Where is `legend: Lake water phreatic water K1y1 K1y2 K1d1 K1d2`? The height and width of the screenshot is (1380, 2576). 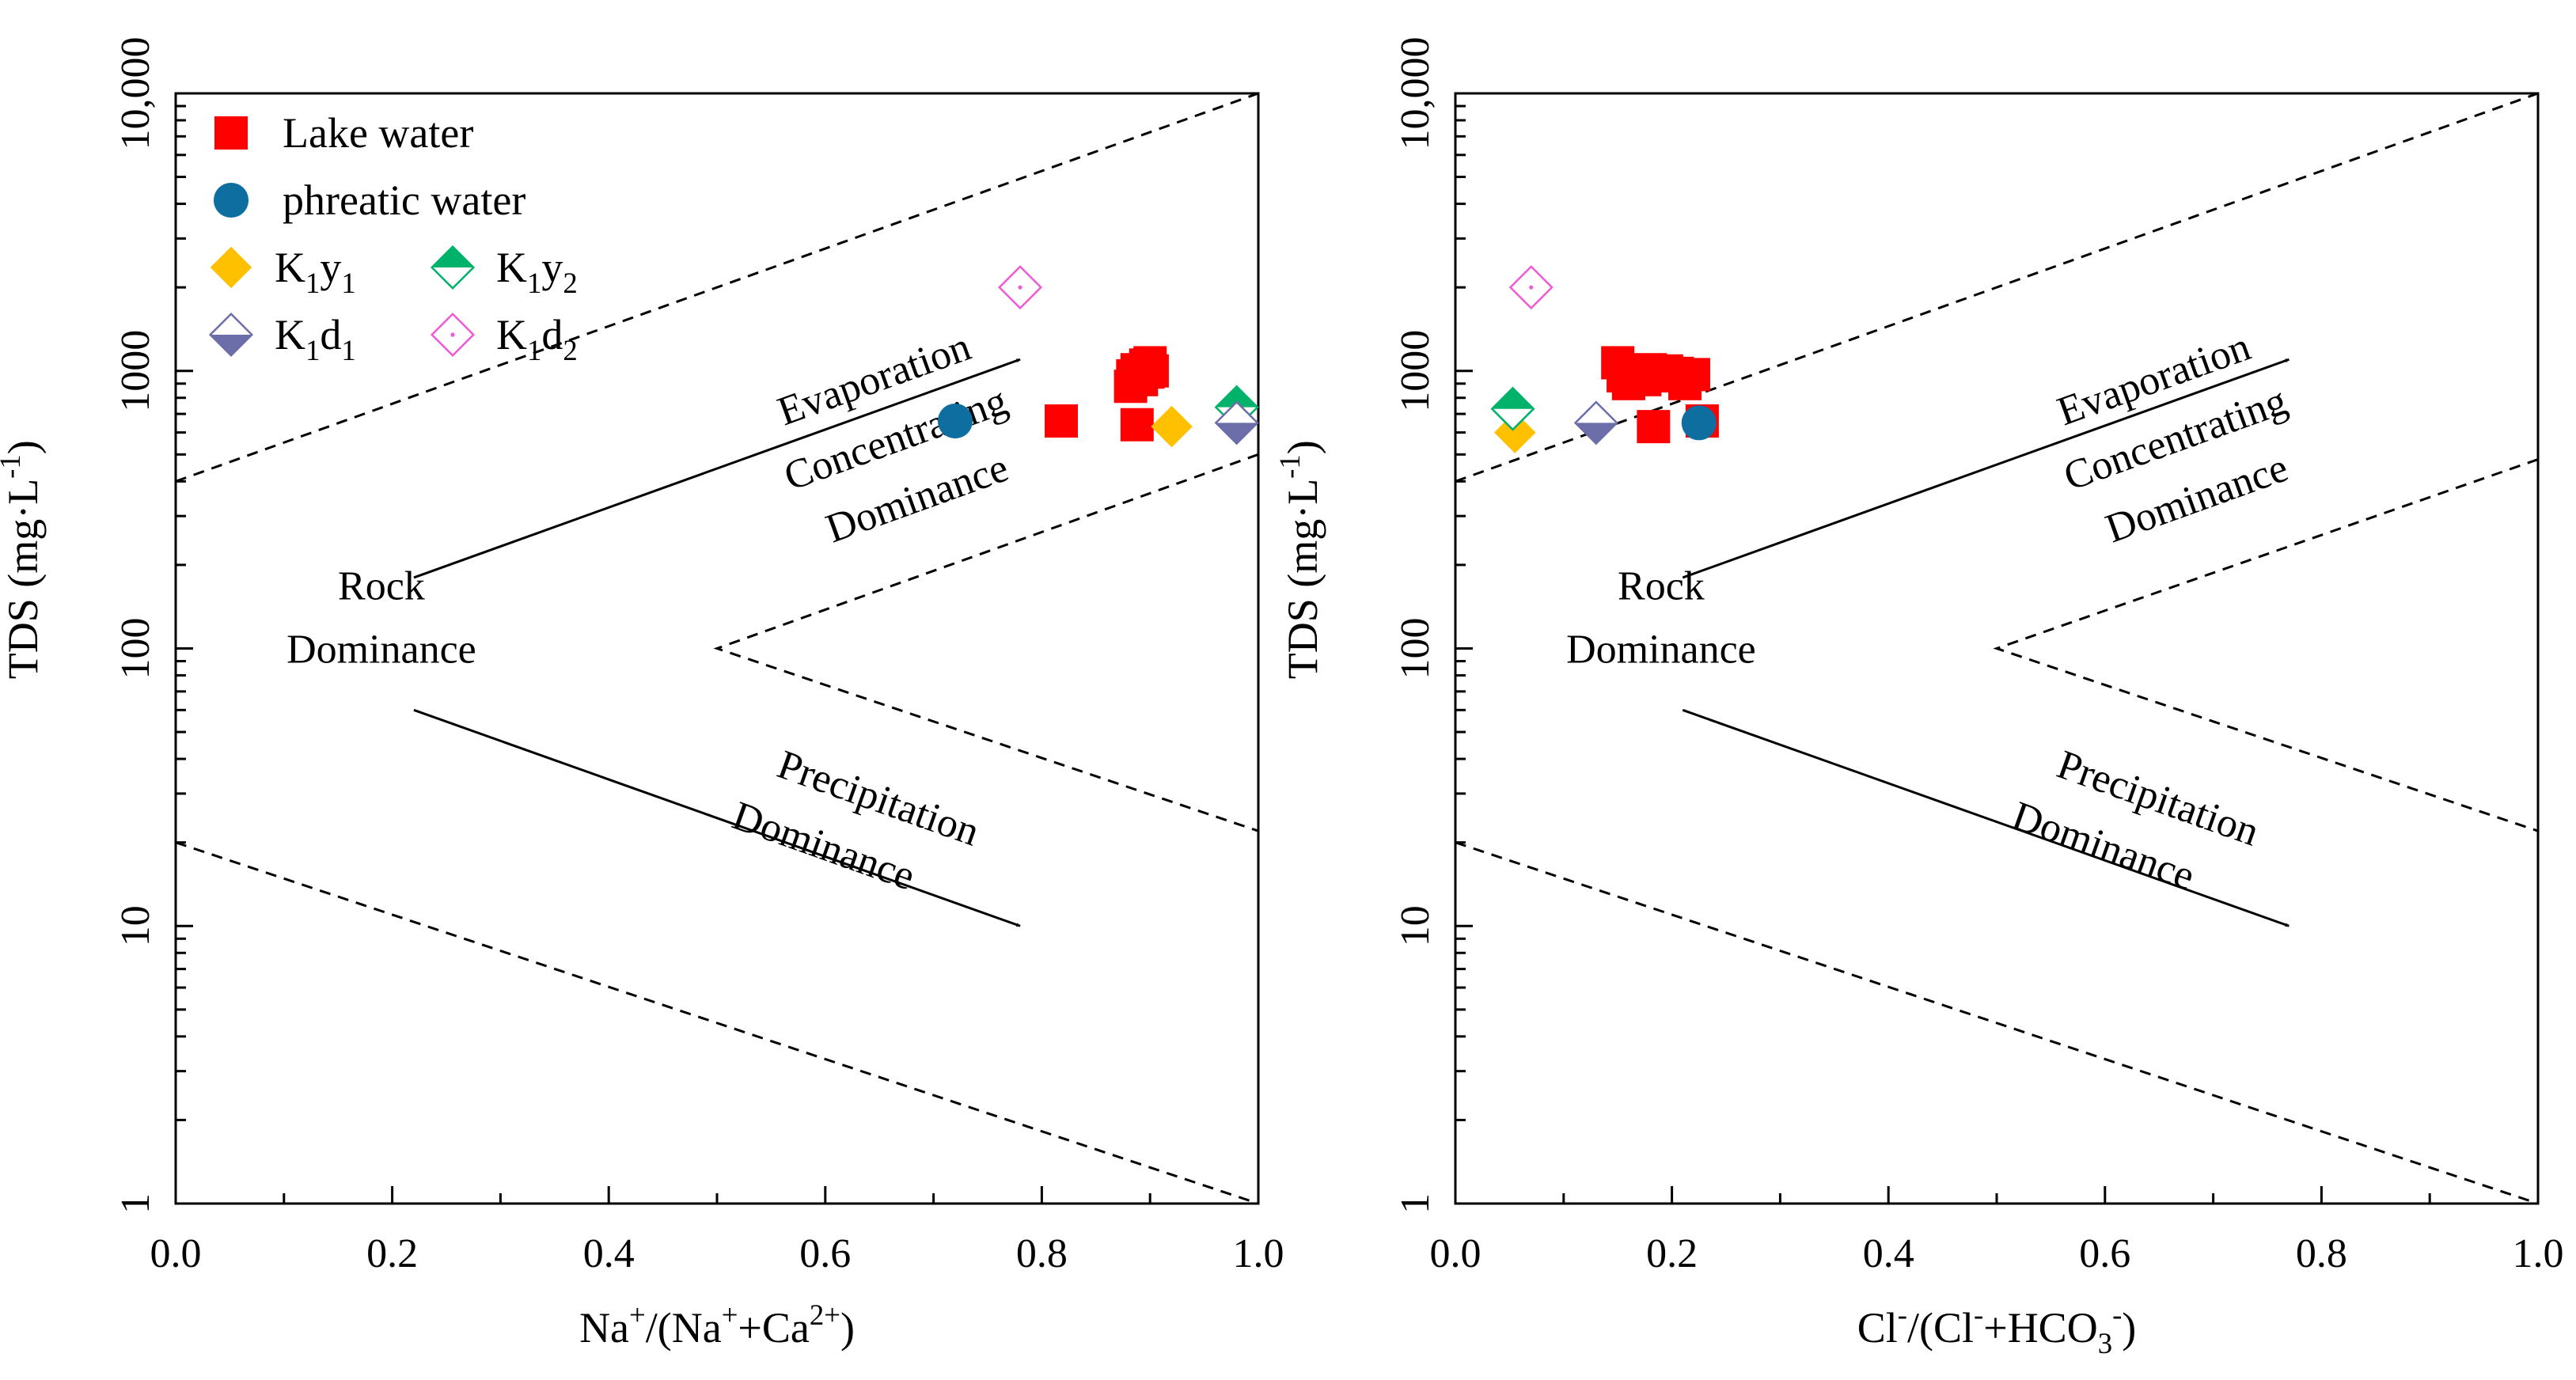 legend: Lake water phreatic water K1y1 K1y2 K1d1 K1d2 is located at coordinates (393, 238).